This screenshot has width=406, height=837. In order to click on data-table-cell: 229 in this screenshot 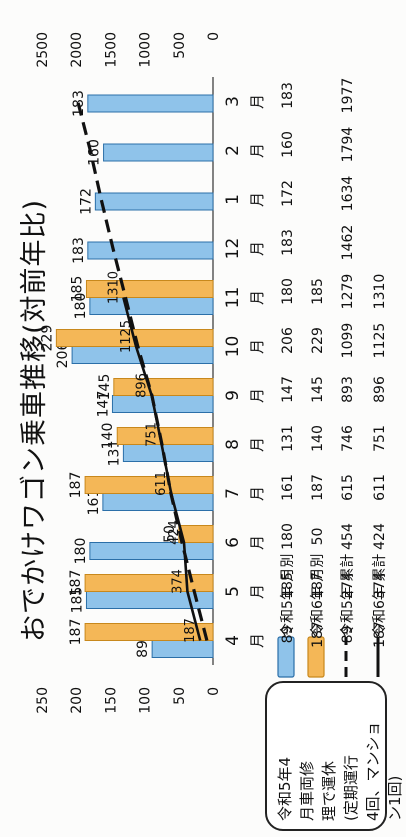, I will do `click(318, 340)`.